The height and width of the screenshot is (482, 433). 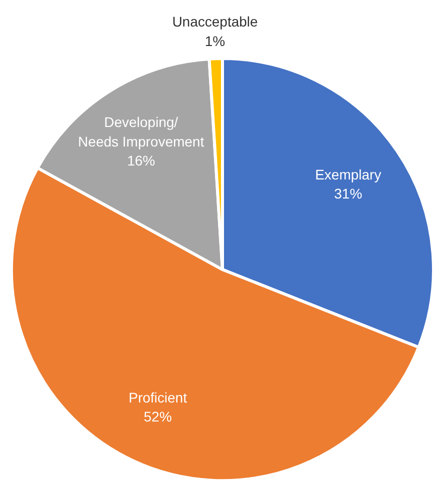 I want to click on slice-label: Exemplary, so click(x=348, y=174).